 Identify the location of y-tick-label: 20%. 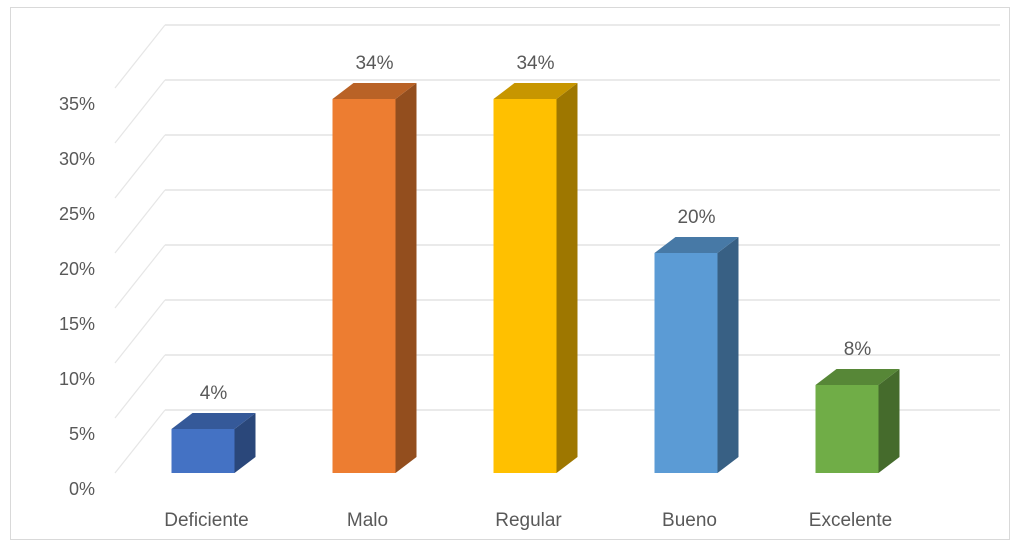
(77, 269).